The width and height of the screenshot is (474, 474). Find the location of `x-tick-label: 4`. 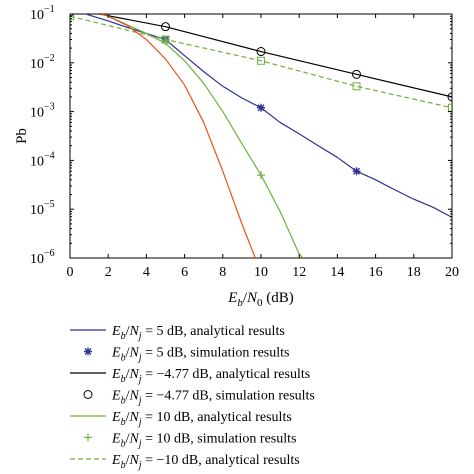

x-tick-label: 4 is located at coordinates (146, 272).